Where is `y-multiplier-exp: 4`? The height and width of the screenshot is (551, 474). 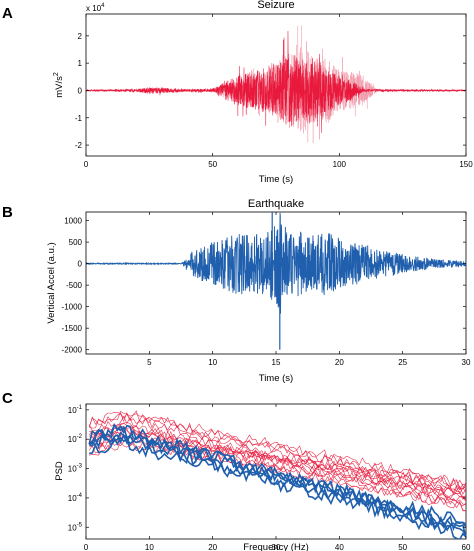
y-multiplier-exp: 4 is located at coordinates (103, 6).